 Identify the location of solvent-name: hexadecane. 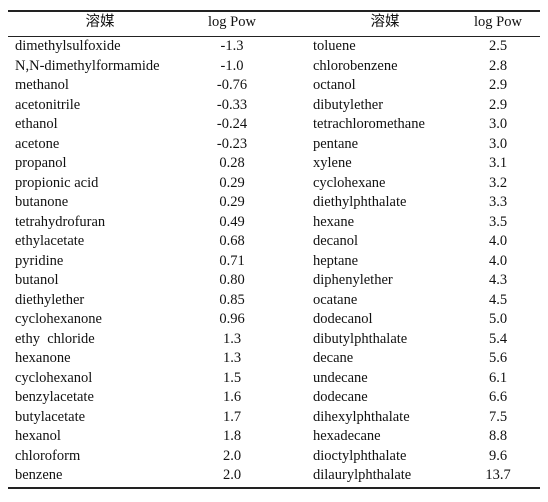
(347, 436).